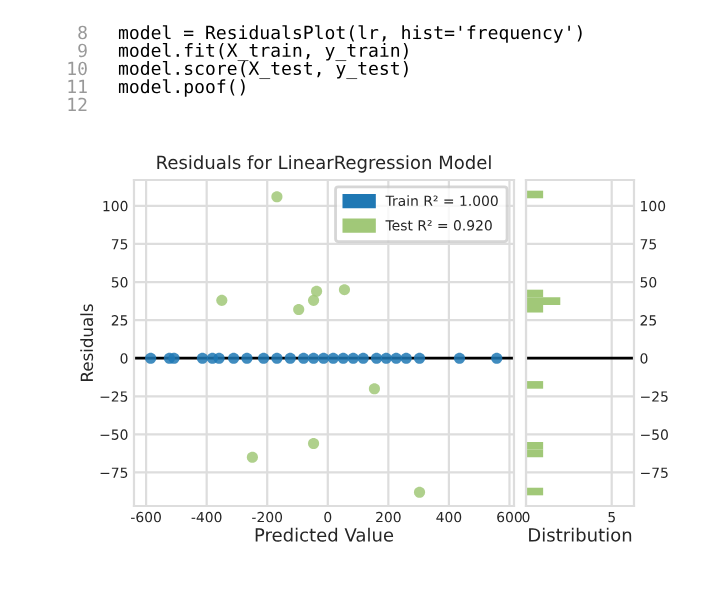 Image resolution: width=728 pixels, height=594 pixels. I want to click on text: model.score(X_test, y_test), so click(263, 70).